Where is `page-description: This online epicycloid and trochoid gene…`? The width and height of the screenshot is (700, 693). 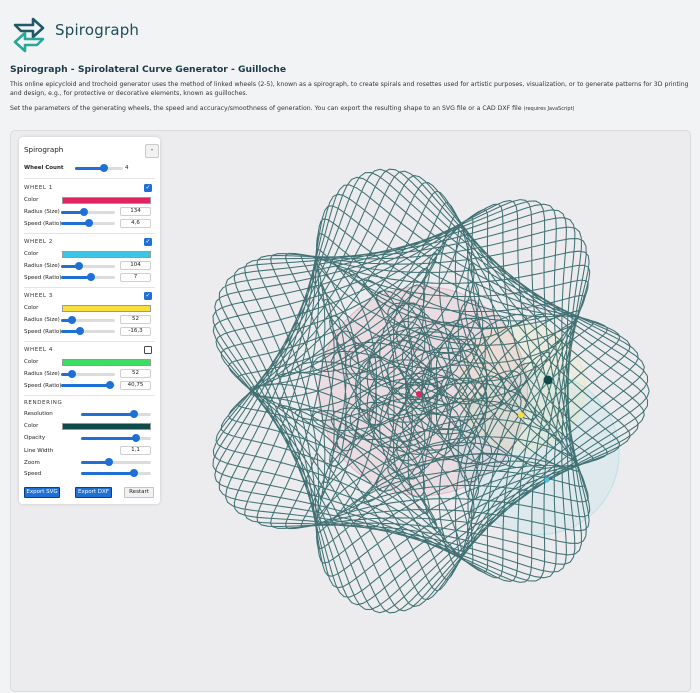 page-description: This online epicycloid and trochoid gene… is located at coordinates (349, 89).